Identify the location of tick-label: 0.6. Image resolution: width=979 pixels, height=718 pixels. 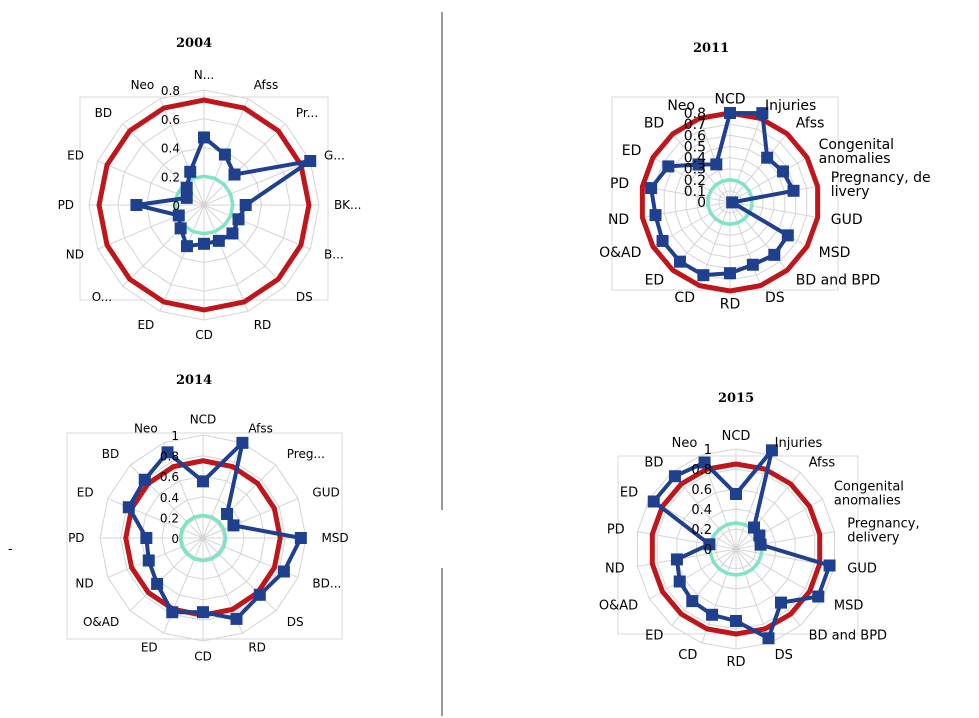
(701, 490).